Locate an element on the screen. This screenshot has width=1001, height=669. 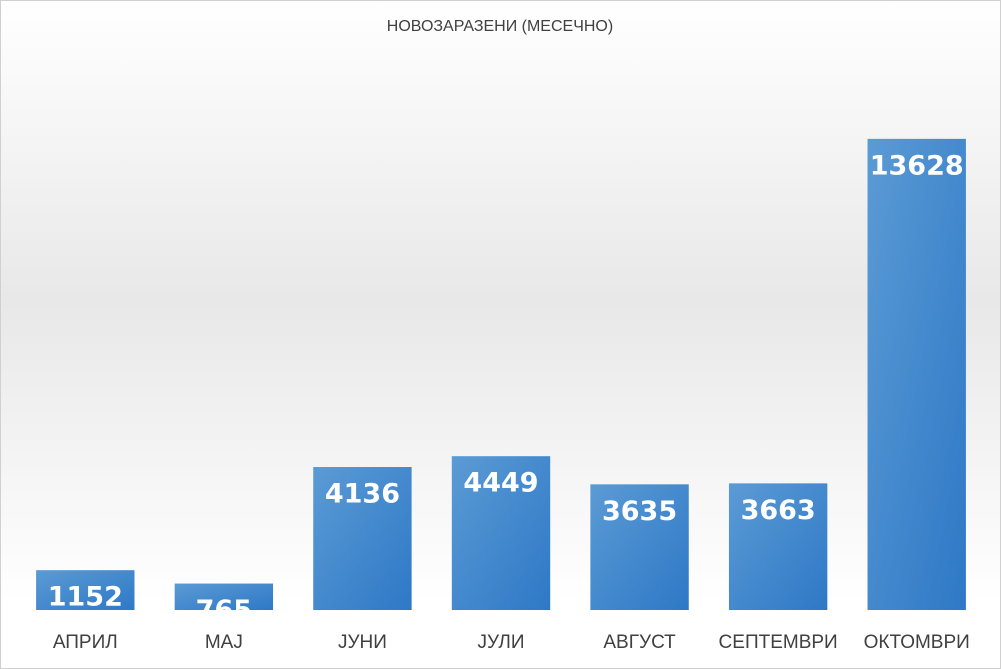
data-label: 13628 is located at coordinates (917, 165).